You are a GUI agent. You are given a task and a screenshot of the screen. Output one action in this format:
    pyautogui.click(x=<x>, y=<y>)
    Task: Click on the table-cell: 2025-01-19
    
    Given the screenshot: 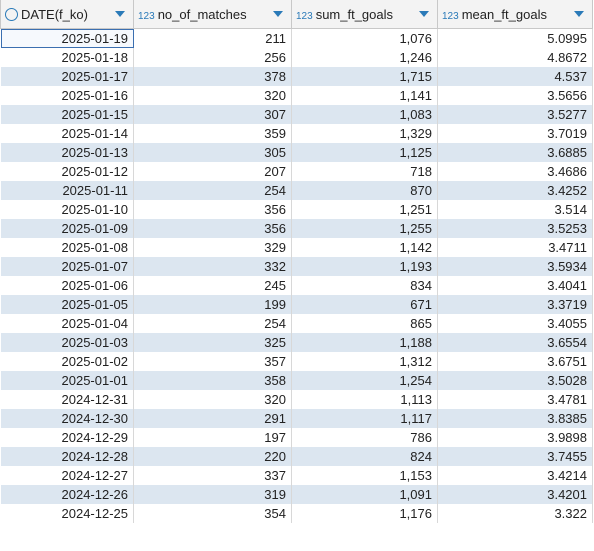 What is the action you would take?
    pyautogui.click(x=67, y=38)
    